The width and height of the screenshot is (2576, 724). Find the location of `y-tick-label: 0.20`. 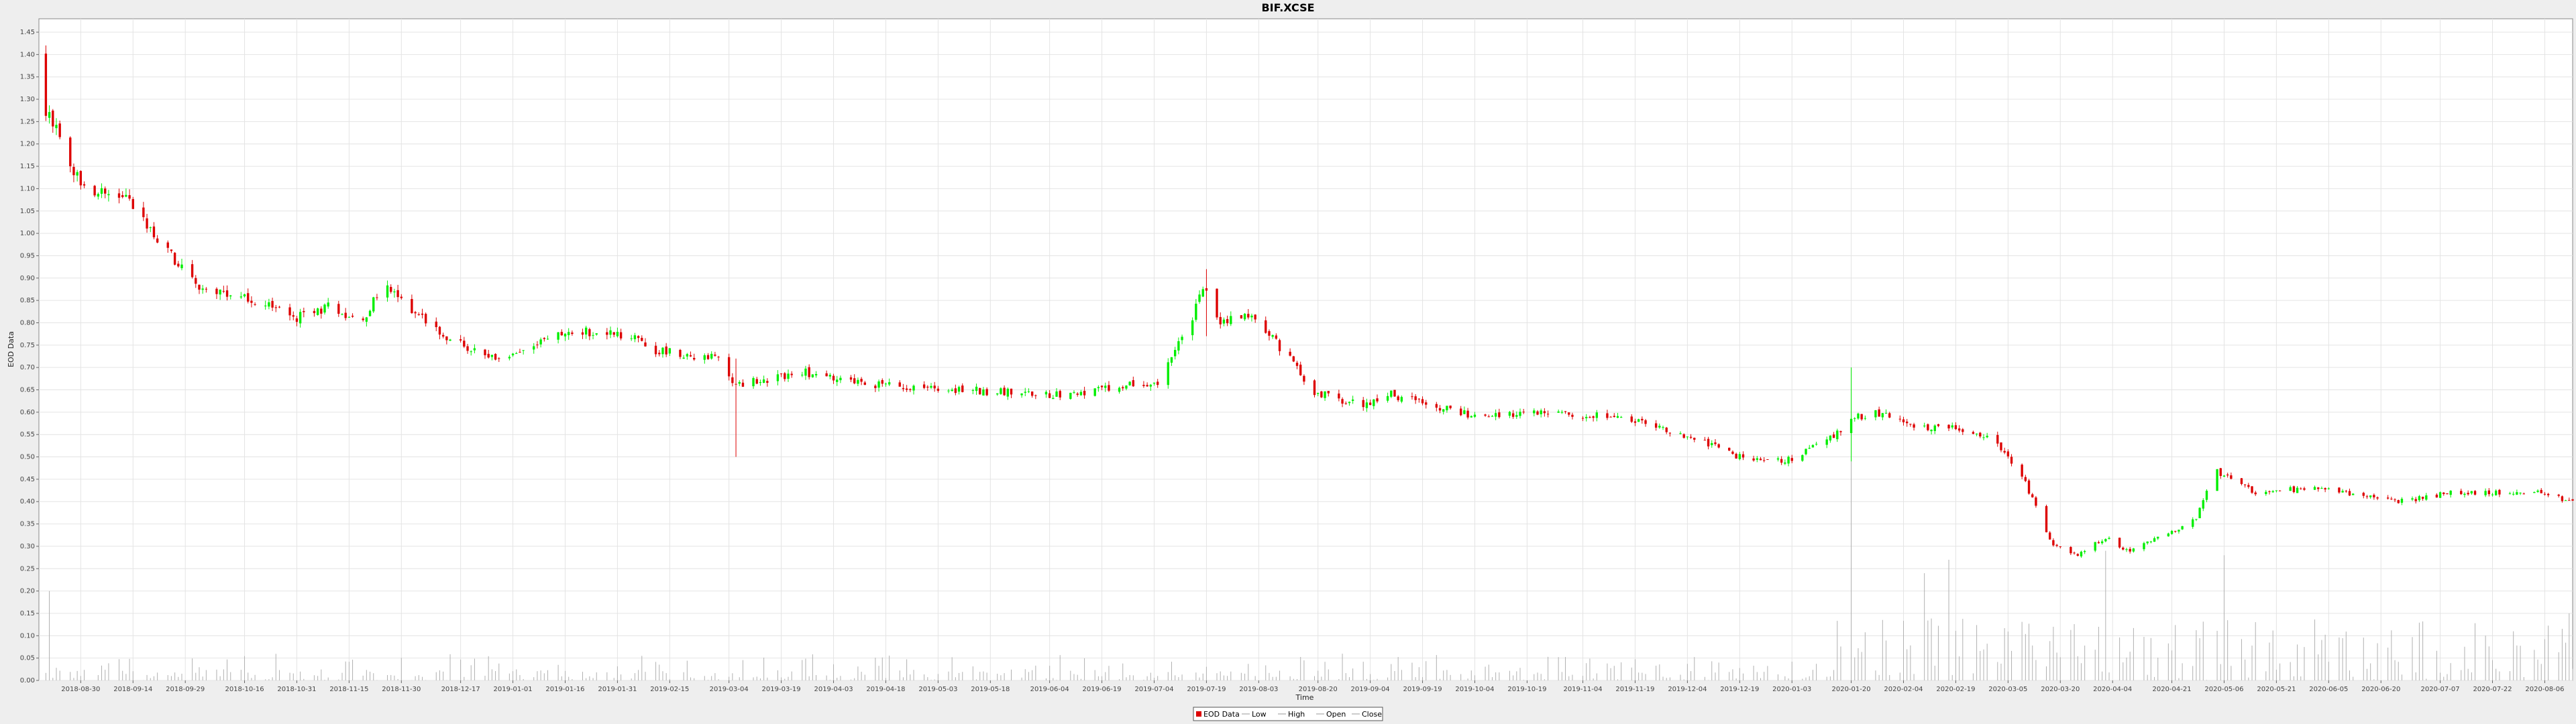

y-tick-label: 0.20 is located at coordinates (27, 591).